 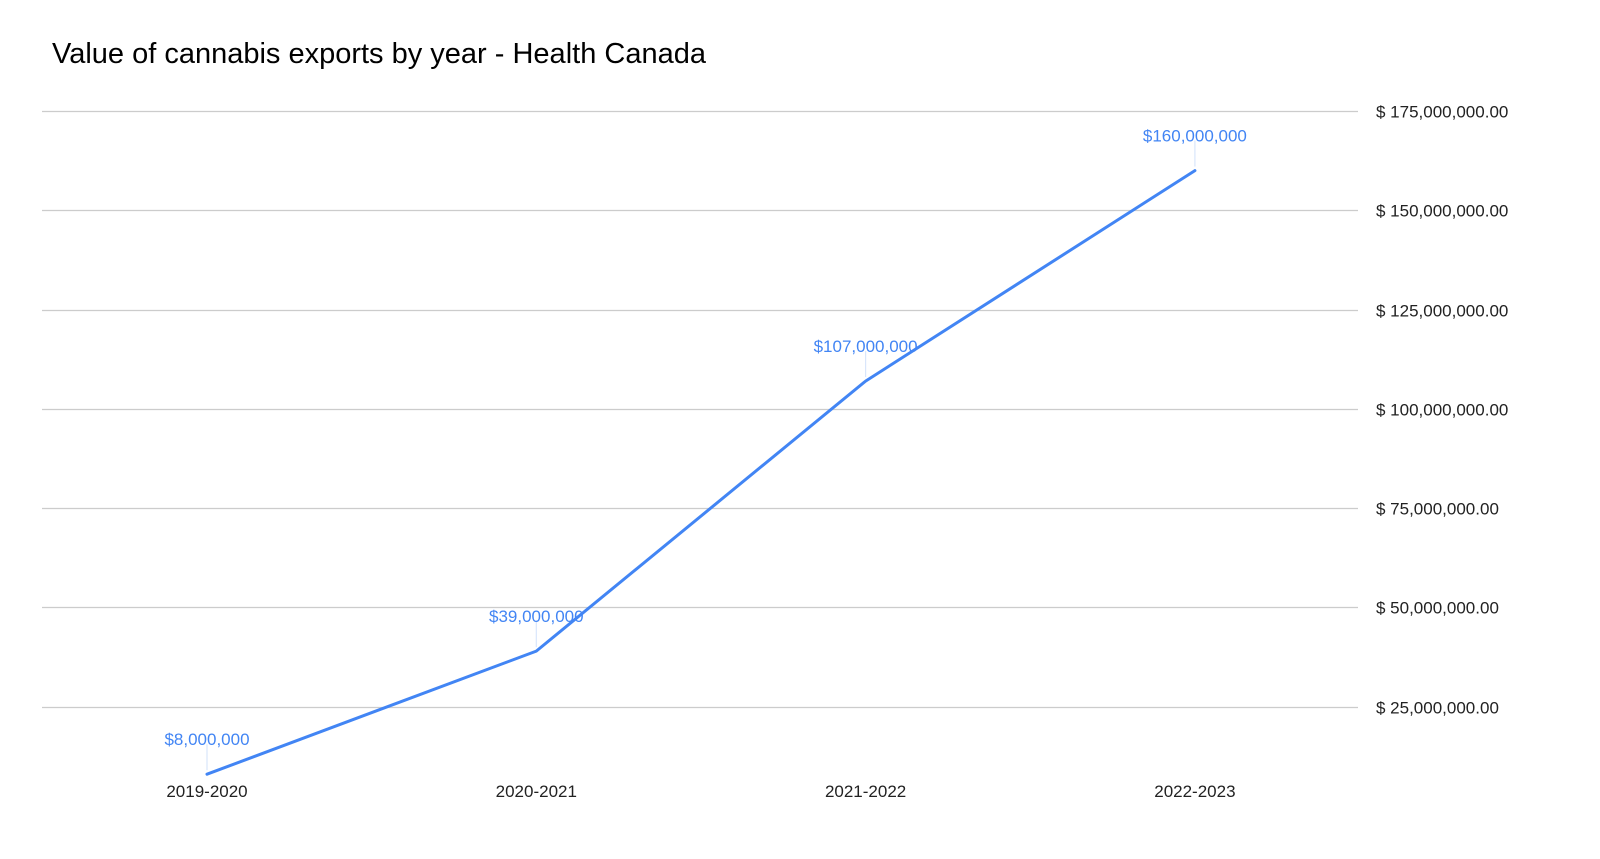 I want to click on data-label: $107,000,000, so click(x=866, y=346).